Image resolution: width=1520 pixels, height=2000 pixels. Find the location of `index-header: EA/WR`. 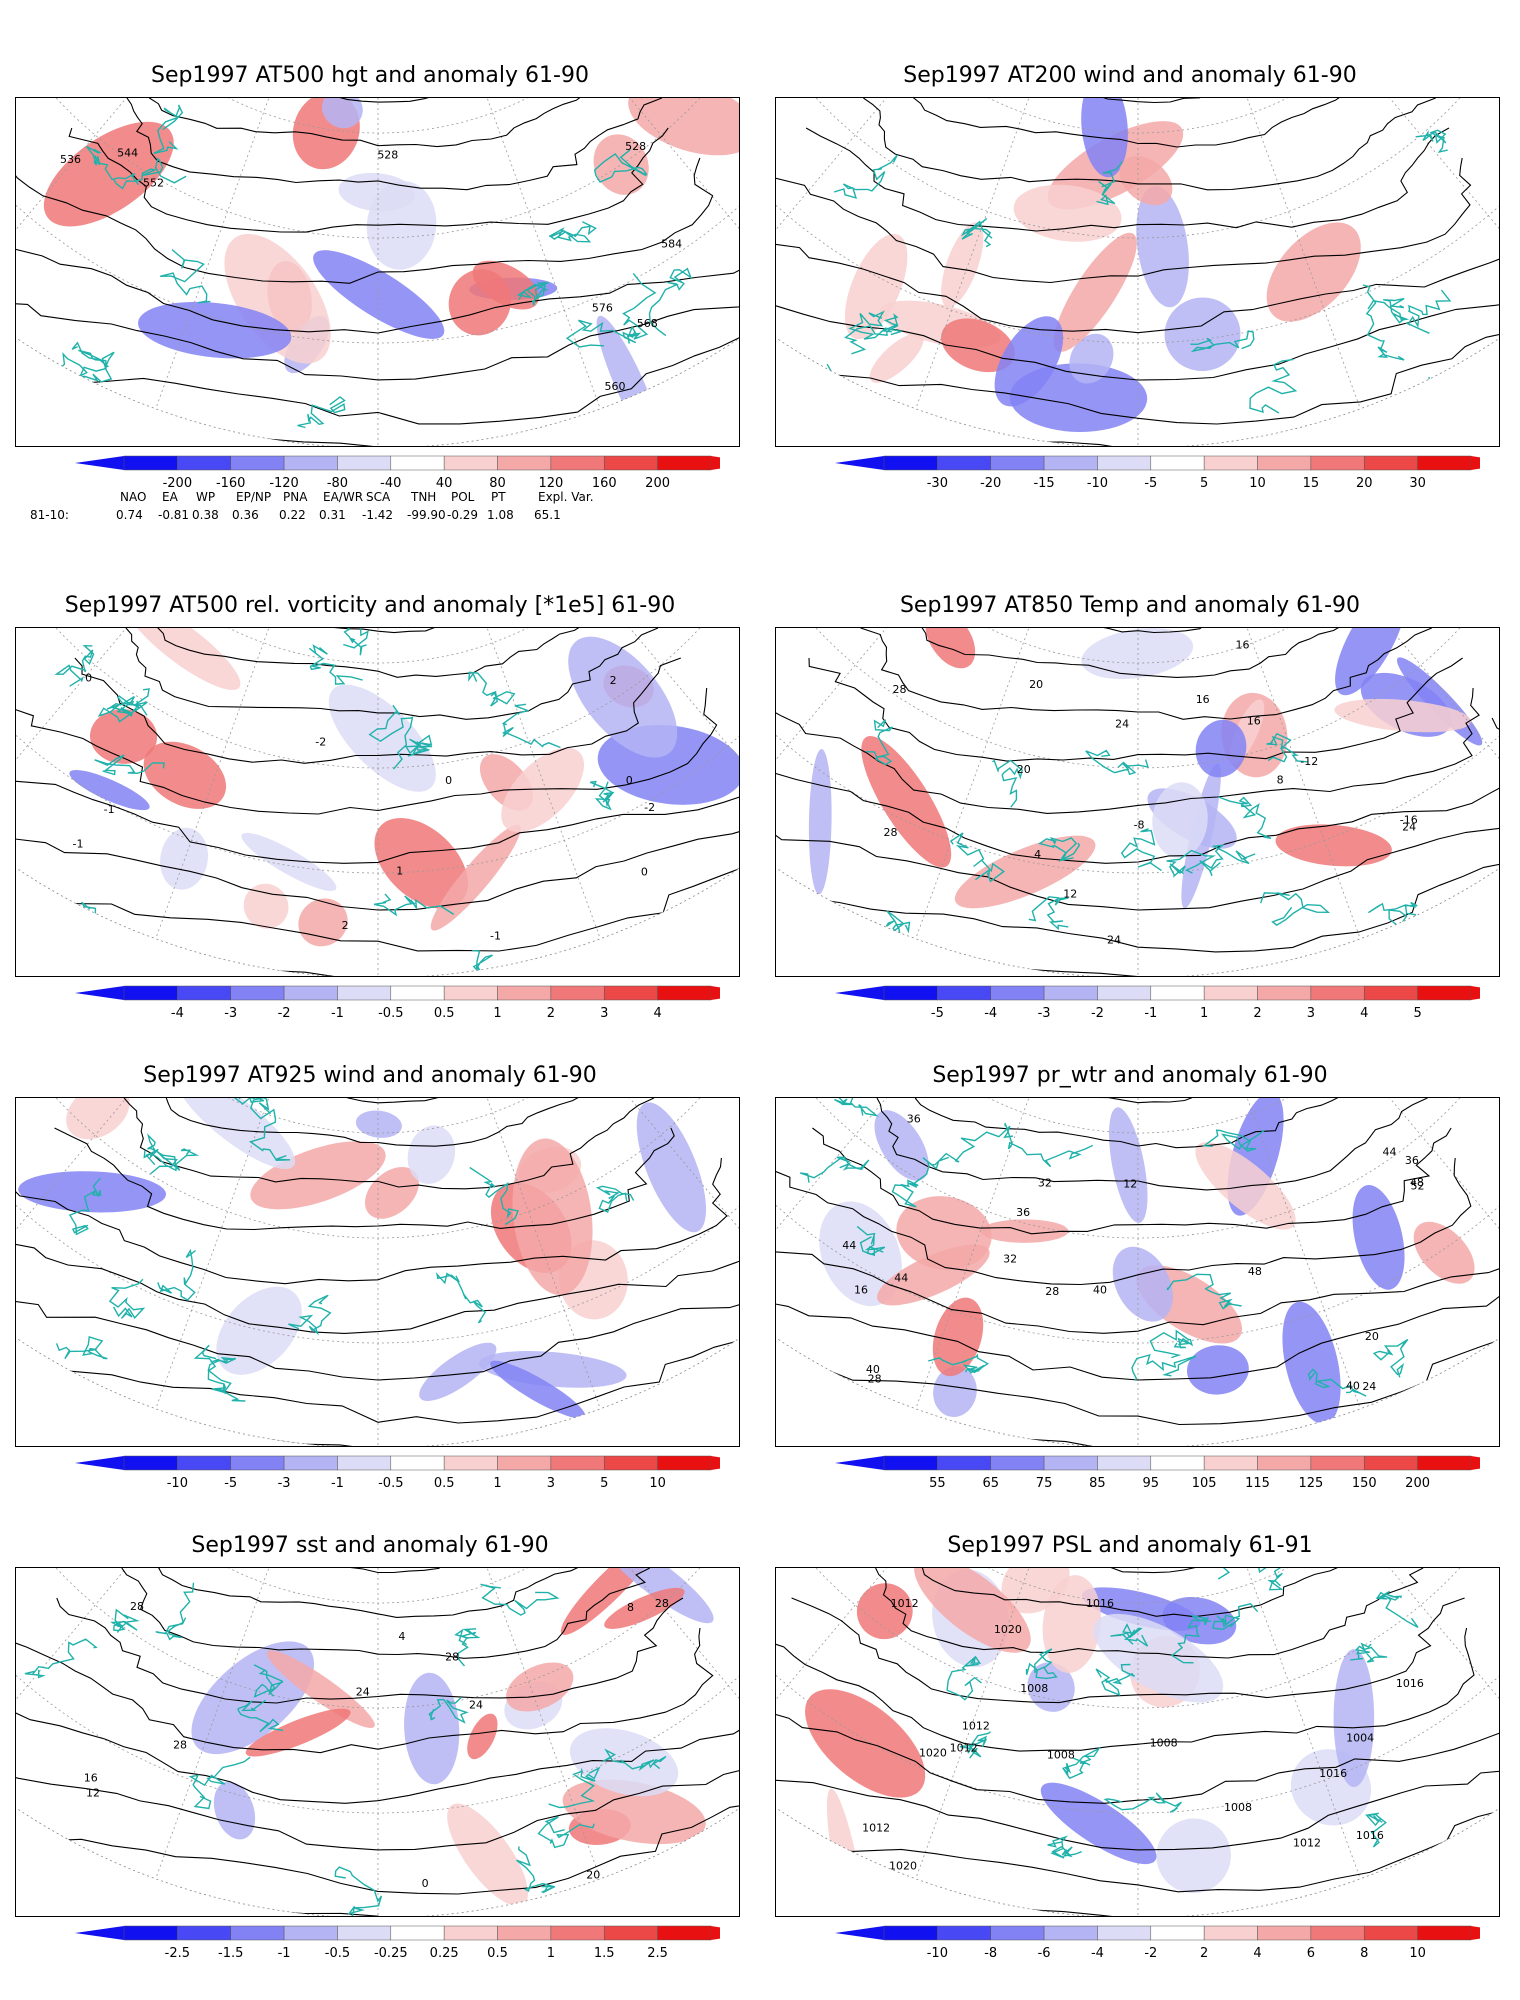

index-header: EA/WR is located at coordinates (343, 497).